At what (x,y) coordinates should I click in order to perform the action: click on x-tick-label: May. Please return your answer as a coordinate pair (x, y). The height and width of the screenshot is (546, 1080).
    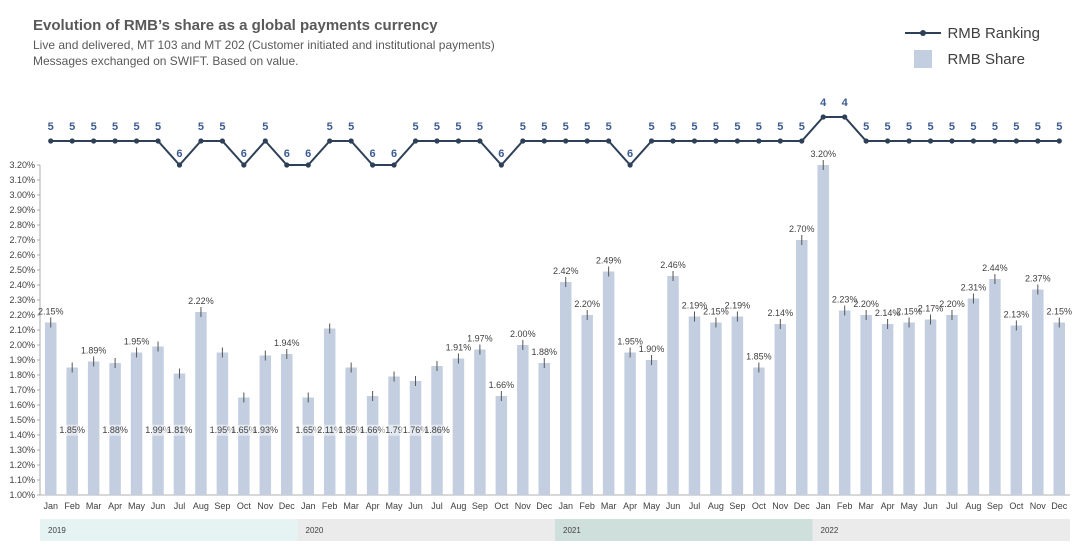
    Looking at the image, I should click on (652, 506).